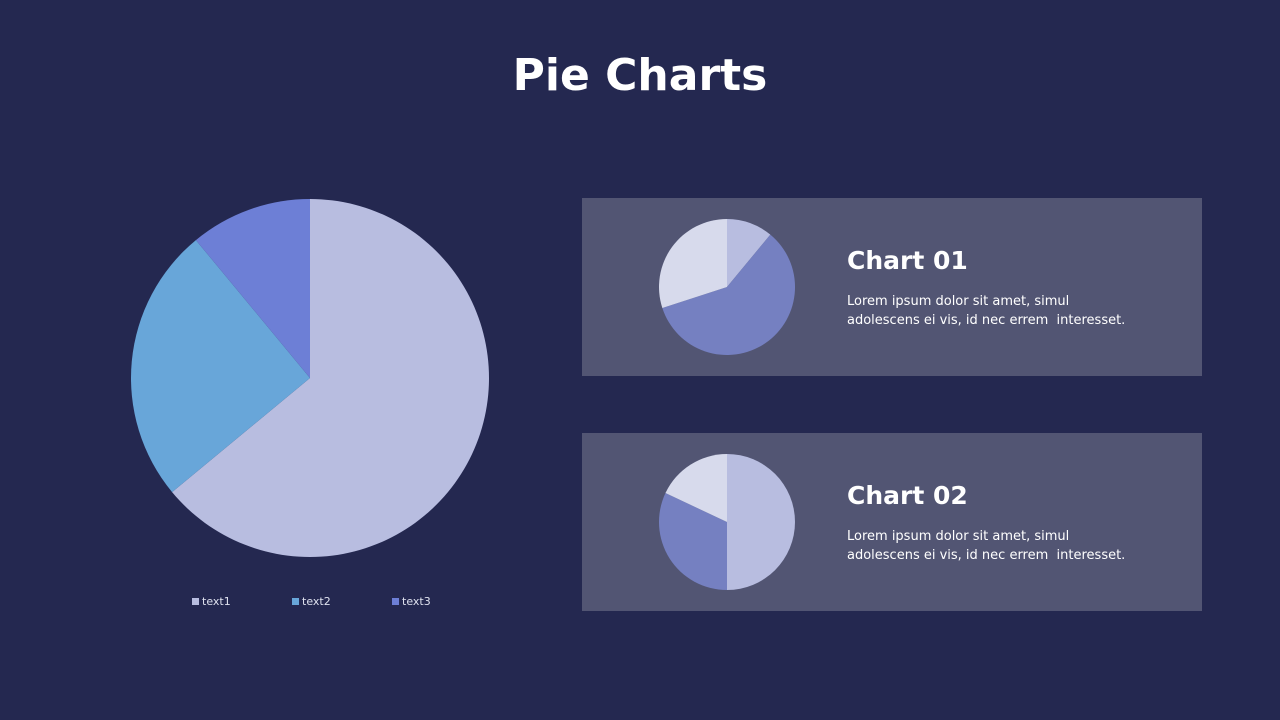 This screenshot has width=1280, height=720. I want to click on pie-slice-text2, so click(220, 366).